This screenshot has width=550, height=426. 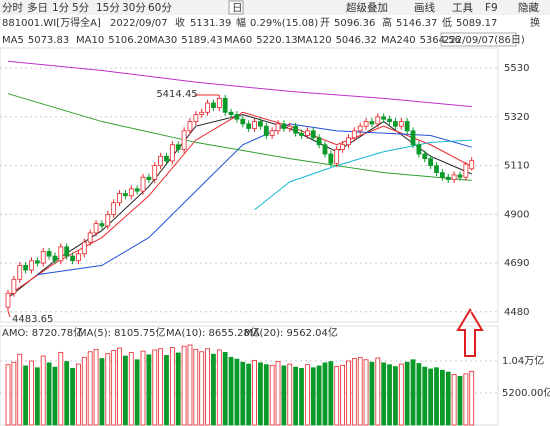 What do you see at coordinates (476, 23) in the screenshot?
I see `info-text: 5089.17` at bounding box center [476, 23].